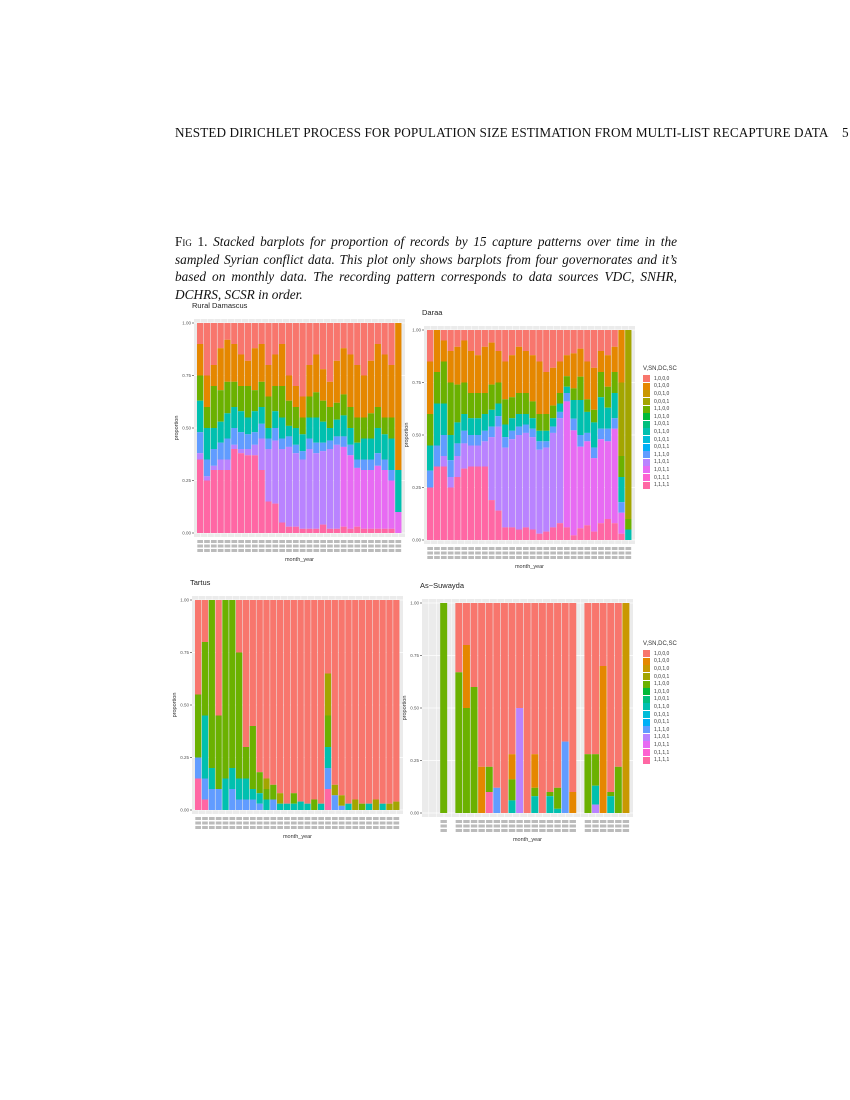  Describe the element at coordinates (442, 585) in the screenshot. I see `chart-title: As−Suwayda` at that location.